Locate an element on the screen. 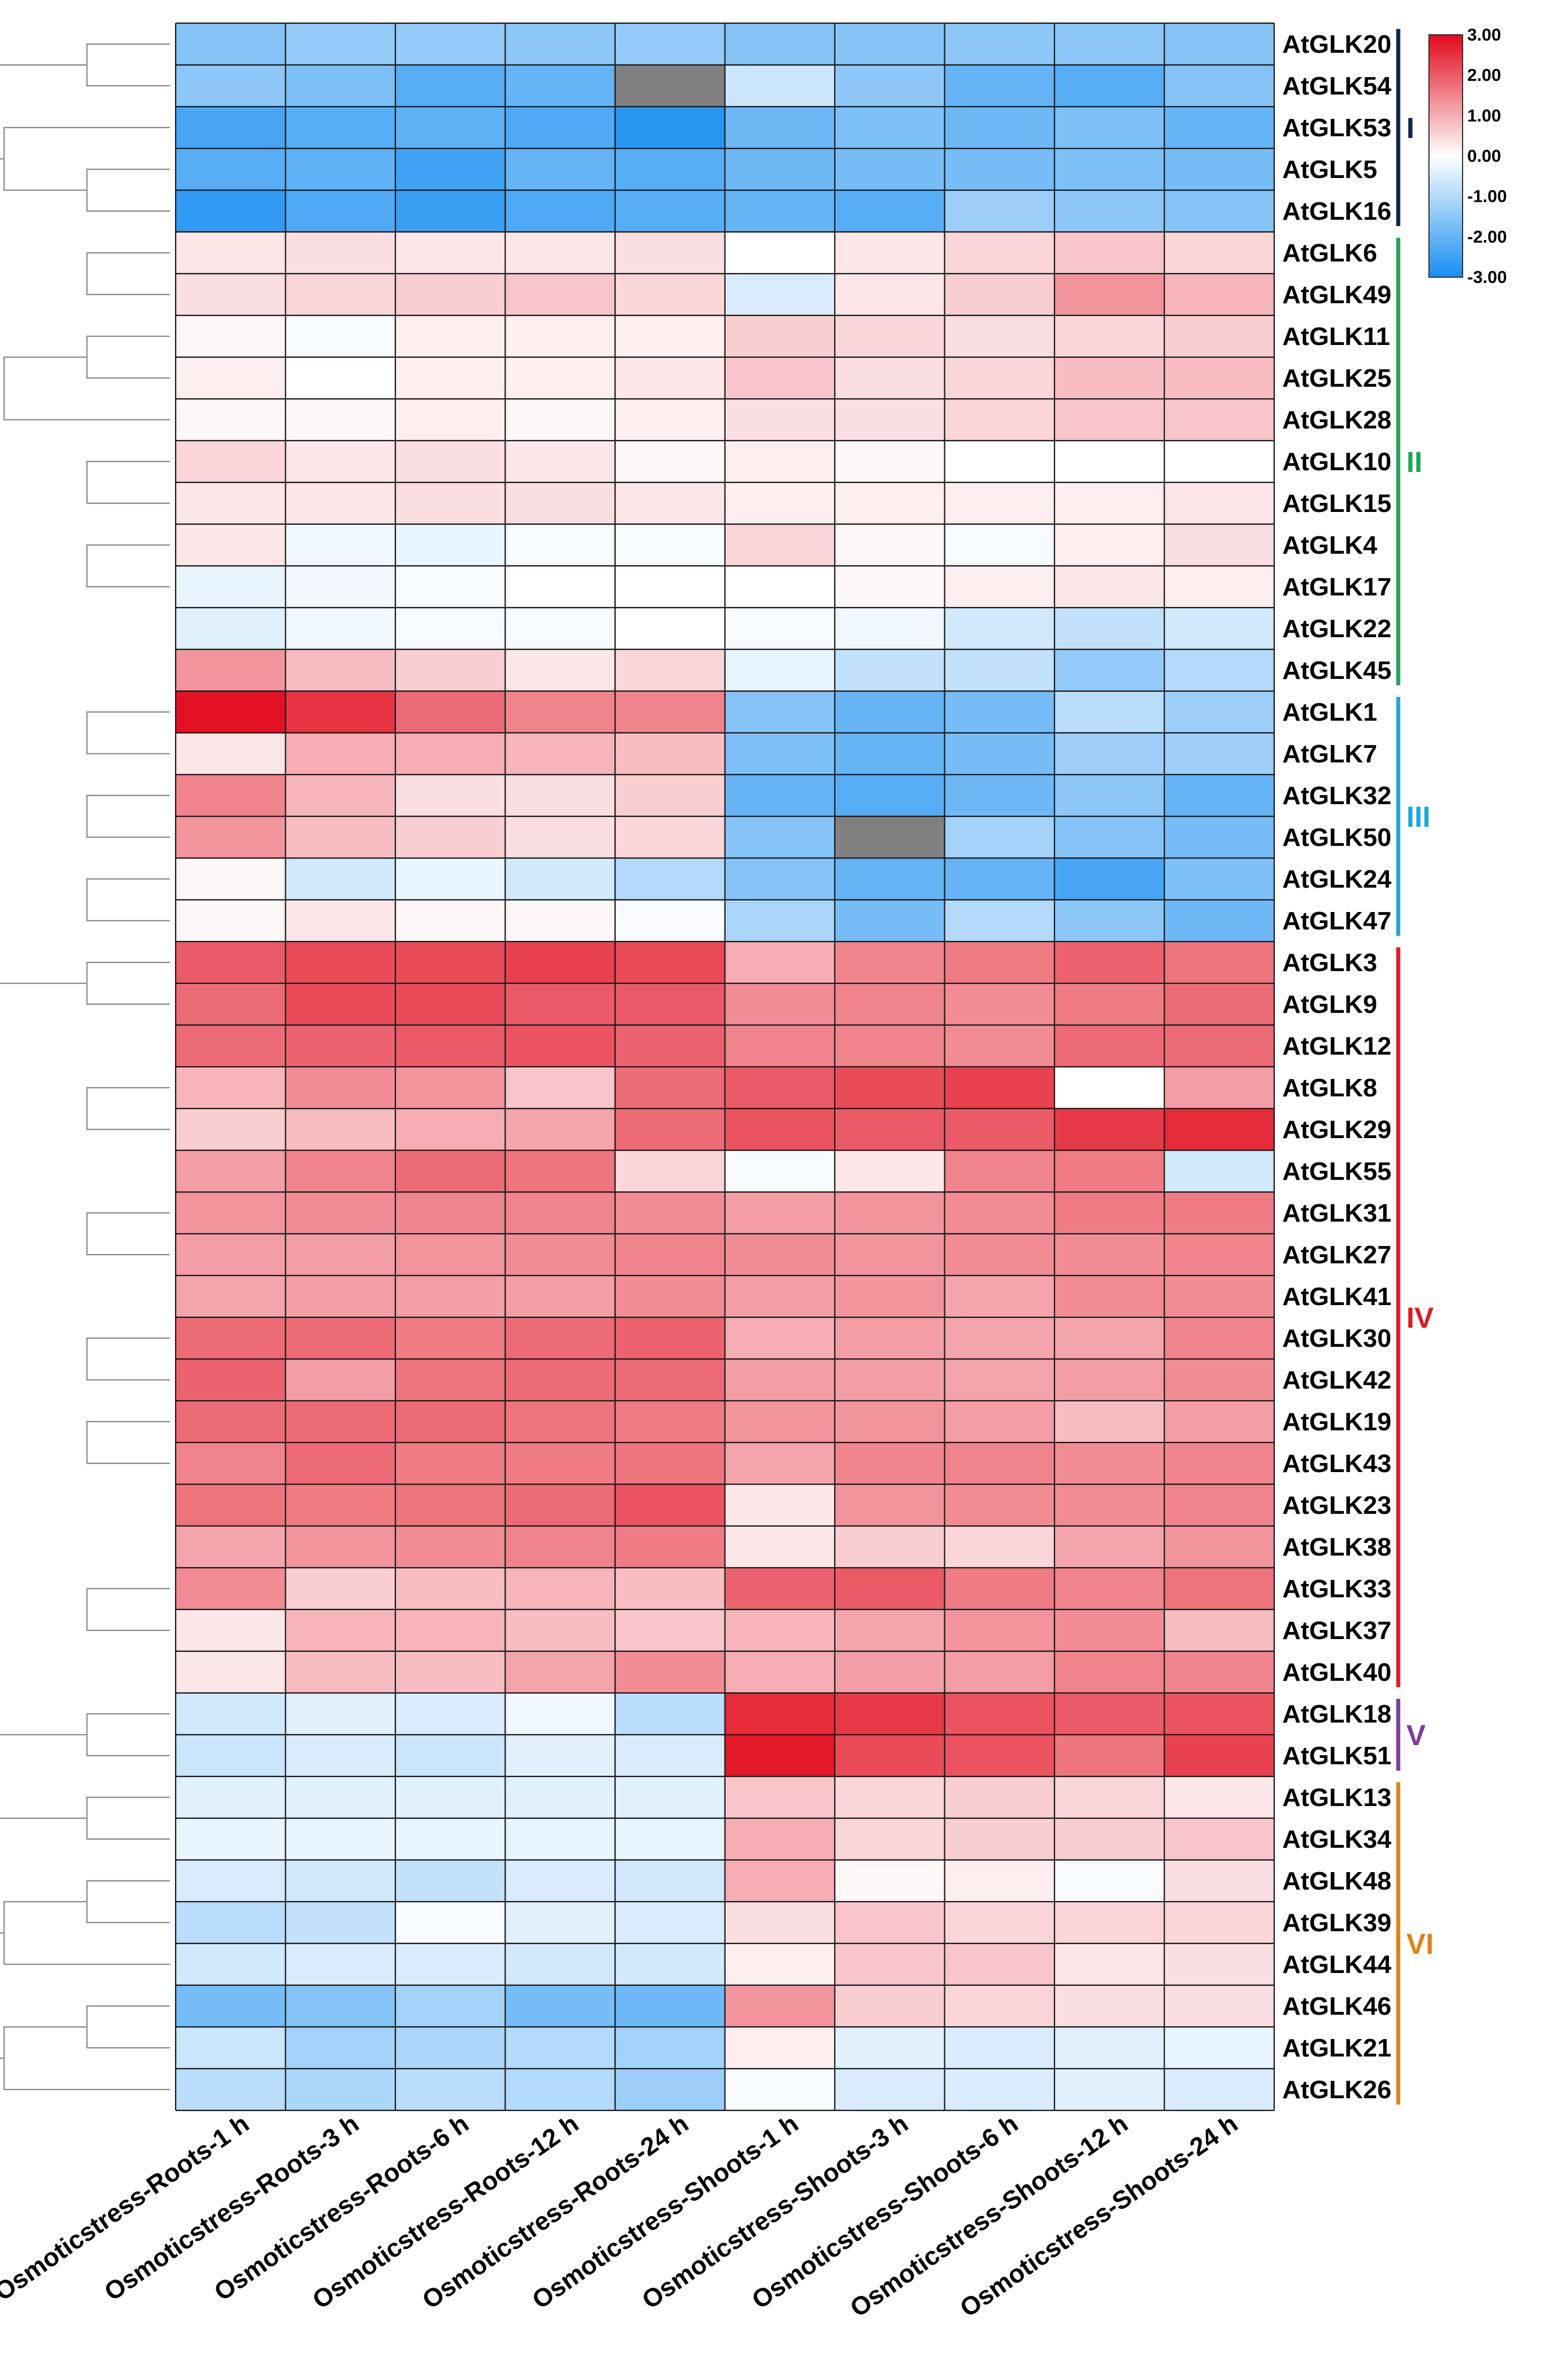 This screenshot has height=2380, width=1542. row-label-atglk4: AtGLK4 is located at coordinates (1329, 545).